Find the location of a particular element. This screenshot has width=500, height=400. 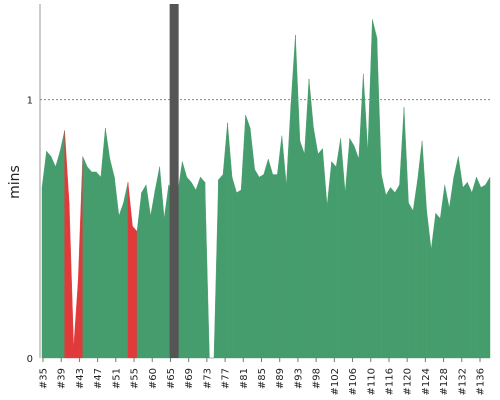

x-tick-label: #77 is located at coordinates (226, 378).